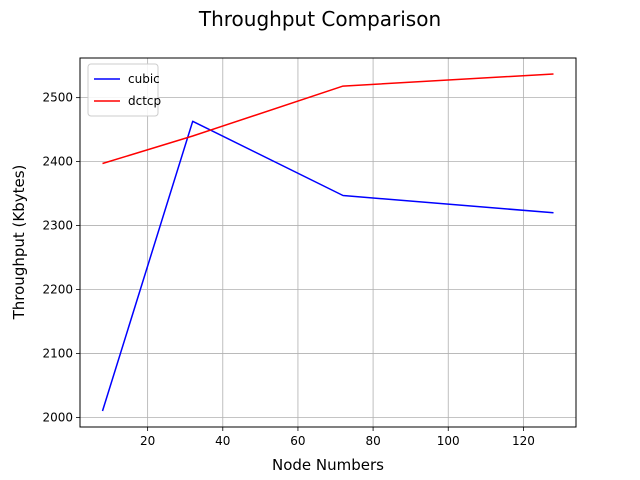  What do you see at coordinates (144, 101) in the screenshot?
I see `legend-label-dctcp: dctcp` at bounding box center [144, 101].